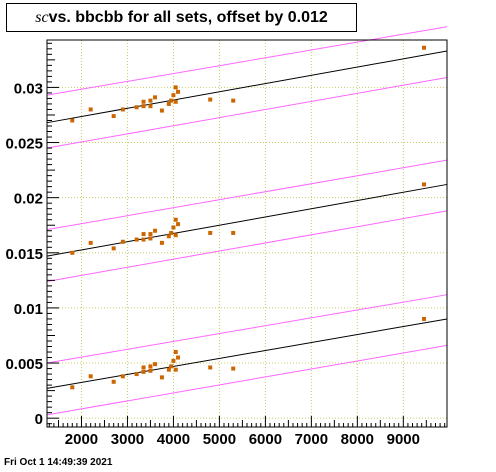 This screenshot has width=496, height=472. Describe the element at coordinates (265, 439) in the screenshot. I see `x-tick-label: 6000` at that location.